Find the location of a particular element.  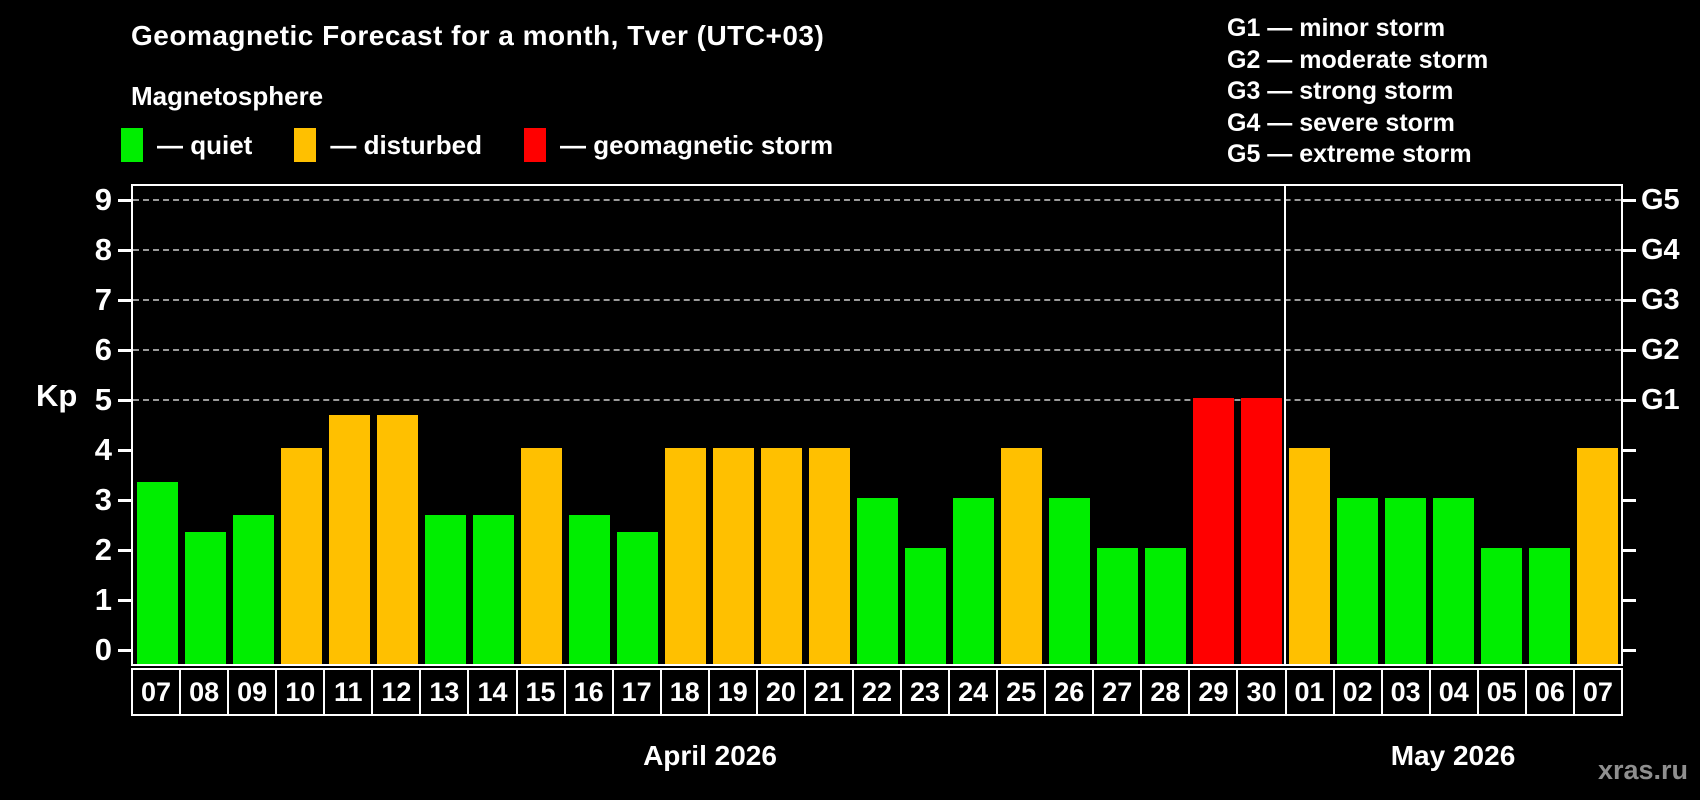

legend-label: — disturbed is located at coordinates (406, 144).